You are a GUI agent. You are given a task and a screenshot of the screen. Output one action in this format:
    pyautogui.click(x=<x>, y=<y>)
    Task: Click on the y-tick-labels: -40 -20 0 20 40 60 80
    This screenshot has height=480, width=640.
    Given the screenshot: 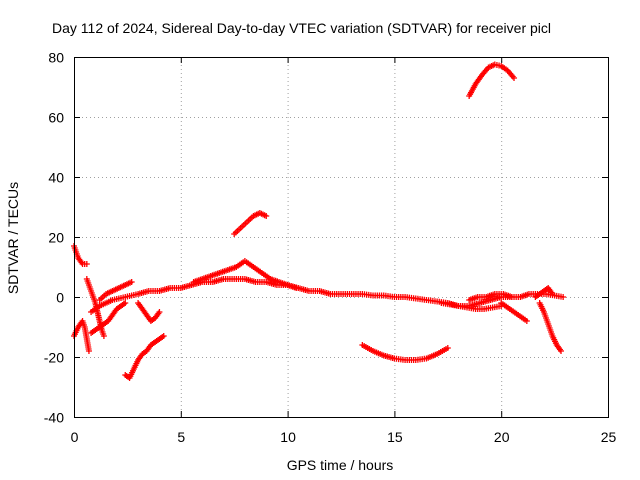 What is the action you would take?
    pyautogui.click(x=54, y=238)
    